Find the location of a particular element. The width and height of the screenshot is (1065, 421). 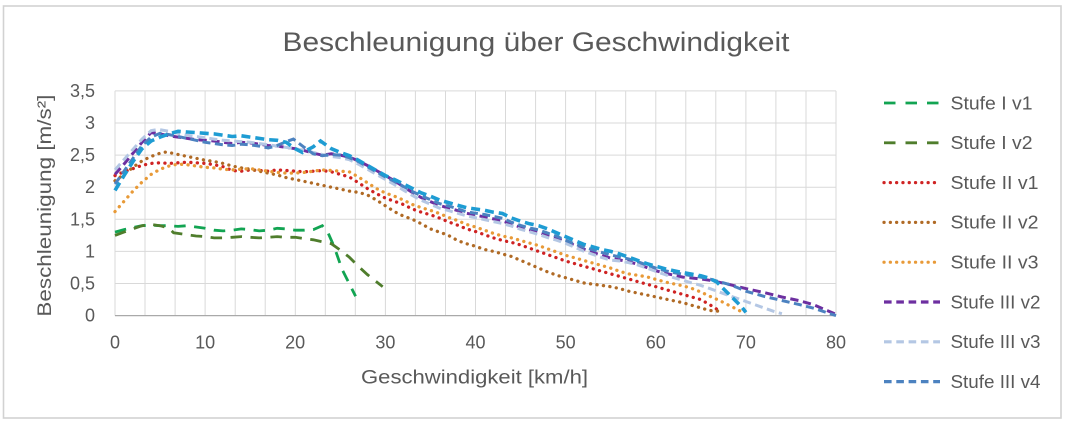

svg-text: Beschleunigung [m/s²] is located at coordinates (45, 206).